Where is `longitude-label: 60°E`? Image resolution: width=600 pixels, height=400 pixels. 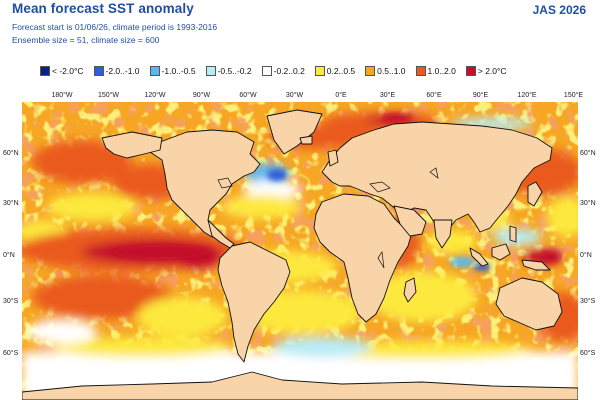 longitude-label: 60°E is located at coordinates (434, 95).